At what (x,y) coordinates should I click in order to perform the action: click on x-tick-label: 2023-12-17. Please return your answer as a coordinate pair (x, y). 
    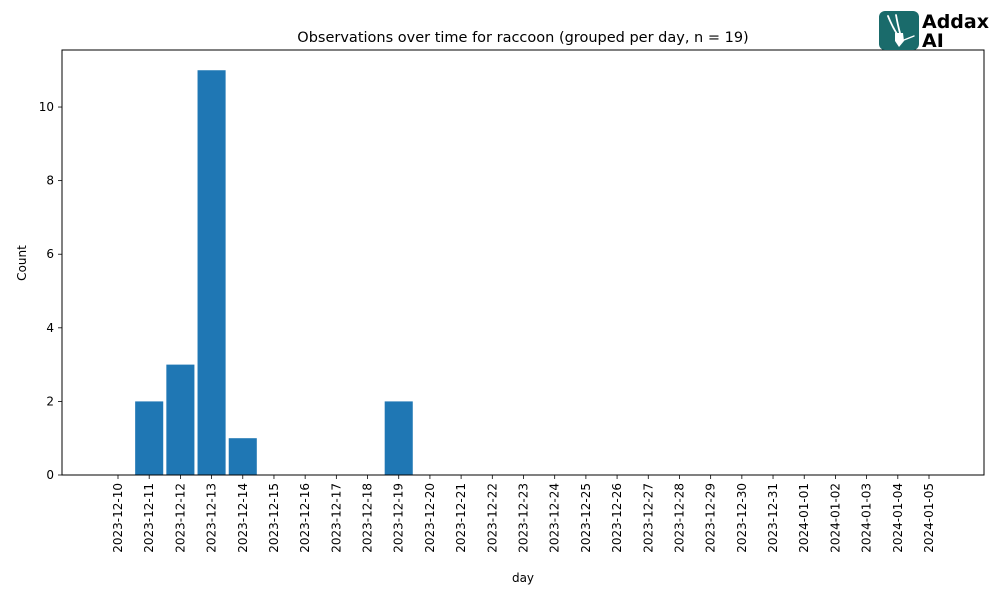
    Looking at the image, I should click on (336, 518).